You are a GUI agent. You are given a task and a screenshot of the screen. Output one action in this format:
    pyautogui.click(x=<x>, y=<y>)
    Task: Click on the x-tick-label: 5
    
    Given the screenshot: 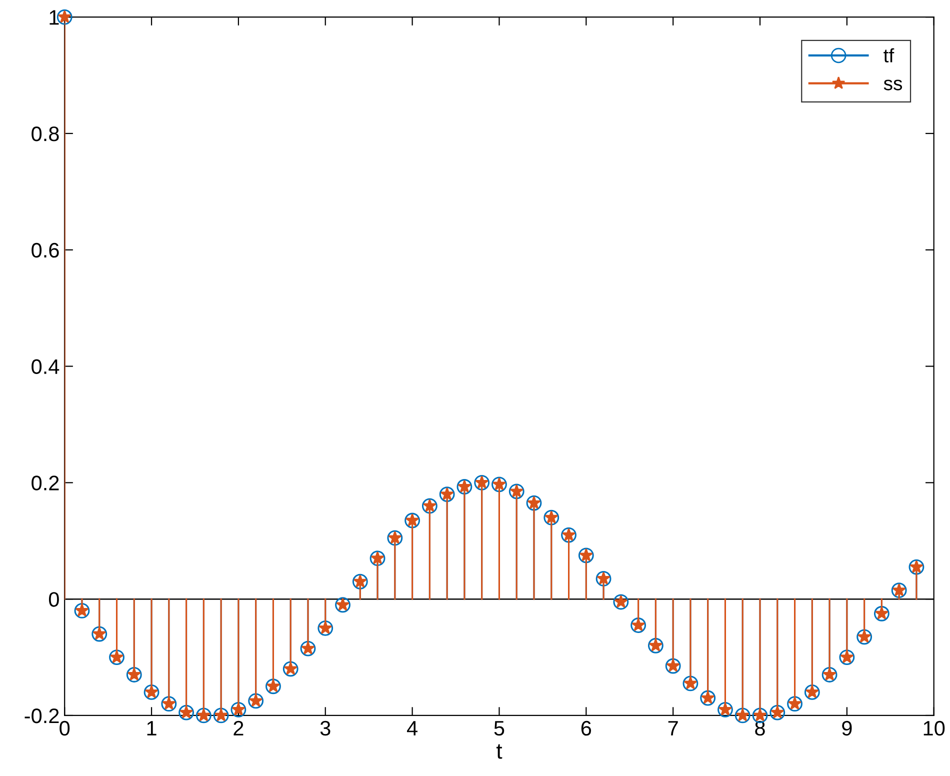 What is the action you would take?
    pyautogui.click(x=499, y=728)
    